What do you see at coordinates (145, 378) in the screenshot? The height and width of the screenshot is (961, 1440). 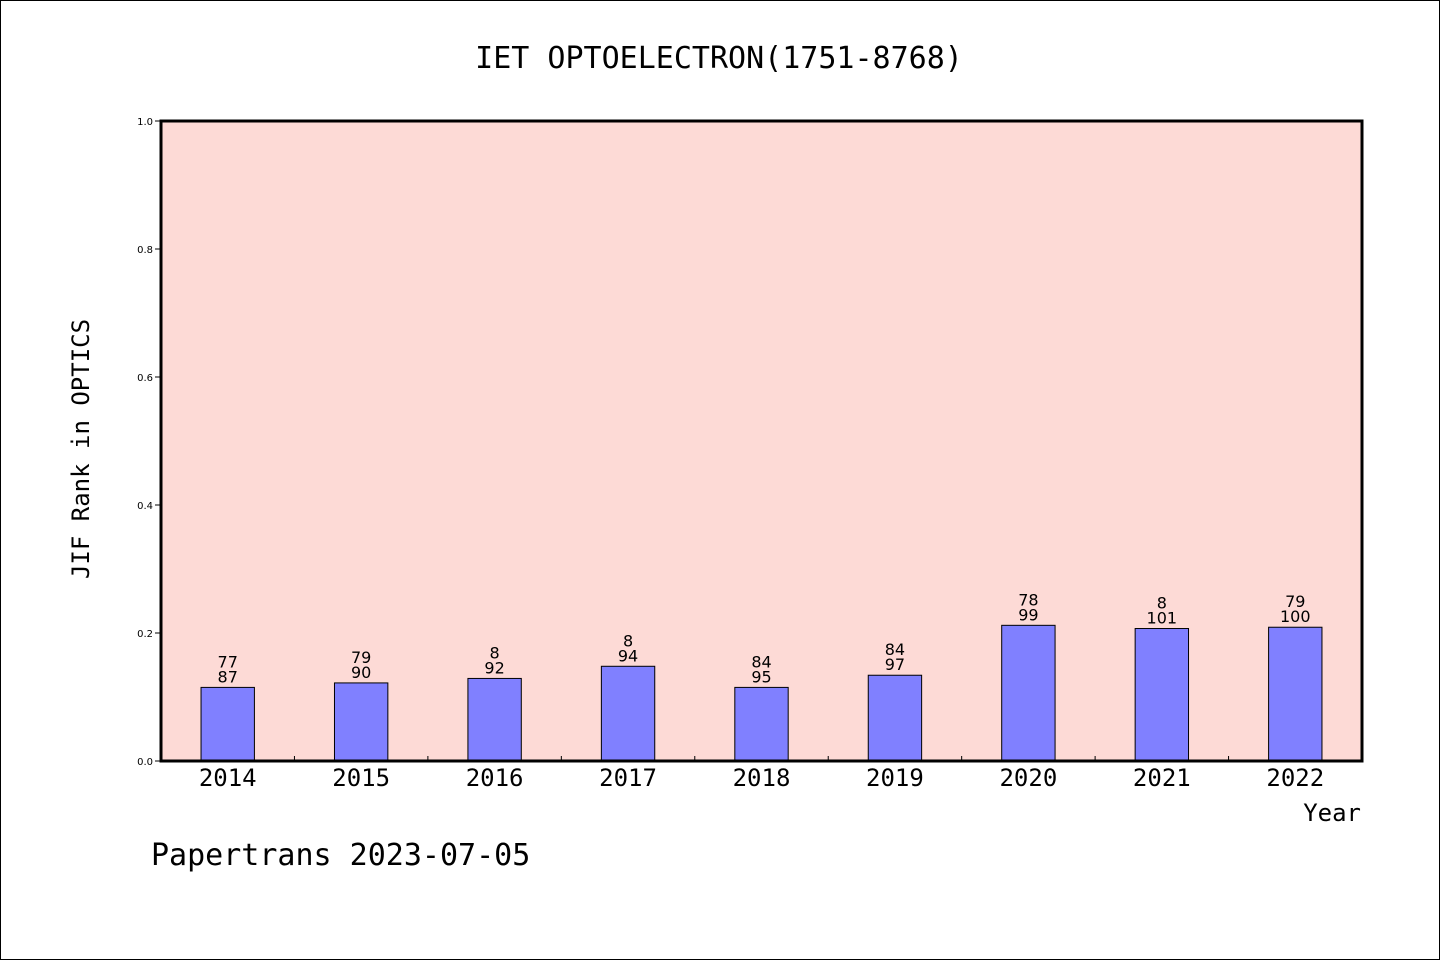 I see `y-tick-label: 0.6` at bounding box center [145, 378].